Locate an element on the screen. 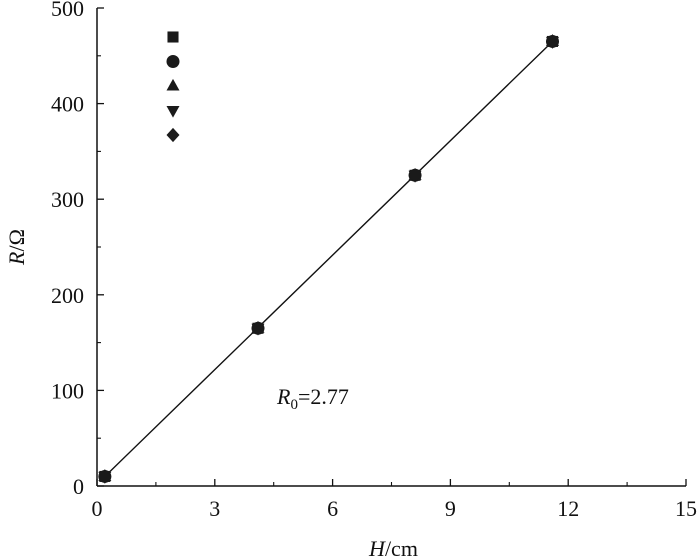  legend-marker-triangle-up is located at coordinates (173, 84).